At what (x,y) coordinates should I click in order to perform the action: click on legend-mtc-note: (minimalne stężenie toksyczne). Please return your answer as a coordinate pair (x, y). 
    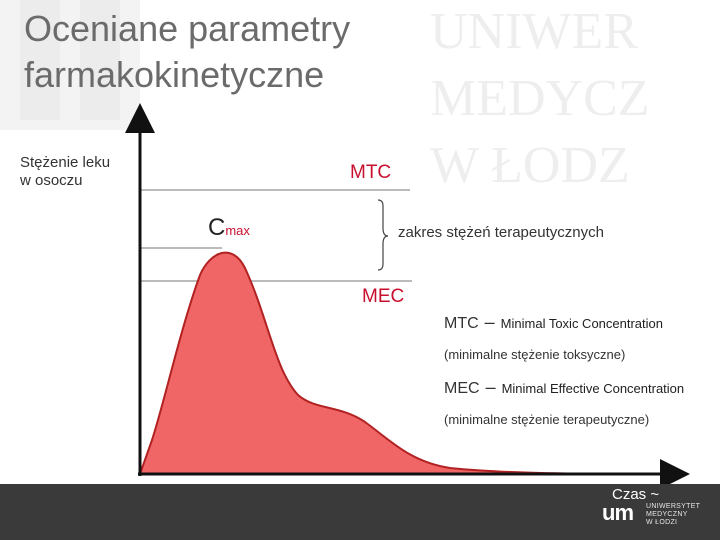
    Looking at the image, I should click on (535, 354).